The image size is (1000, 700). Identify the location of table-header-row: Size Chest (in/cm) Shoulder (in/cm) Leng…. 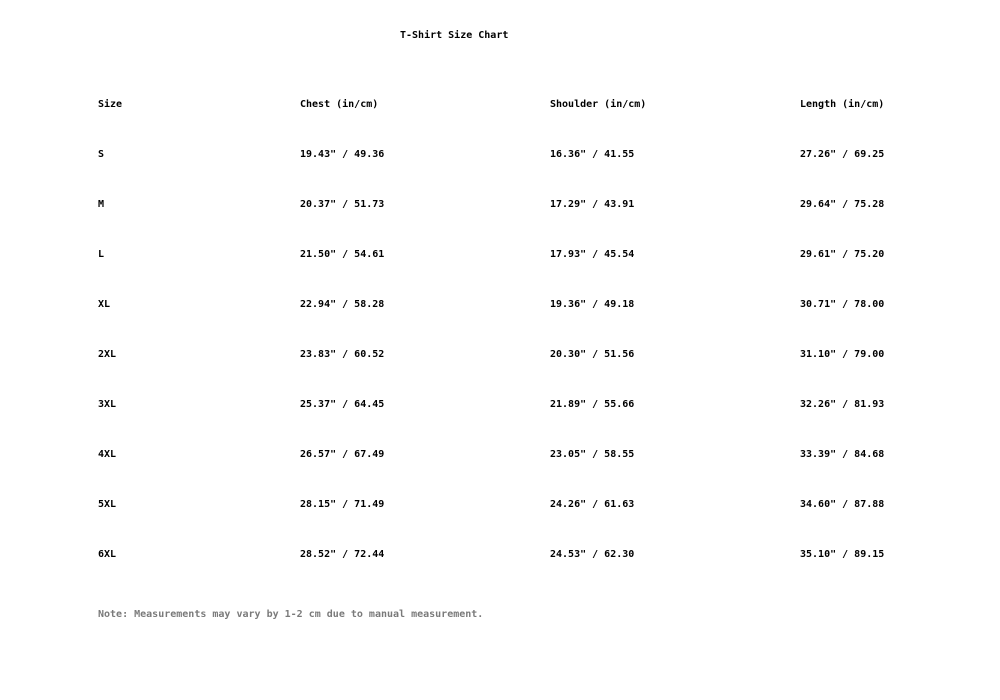
(500, 124).